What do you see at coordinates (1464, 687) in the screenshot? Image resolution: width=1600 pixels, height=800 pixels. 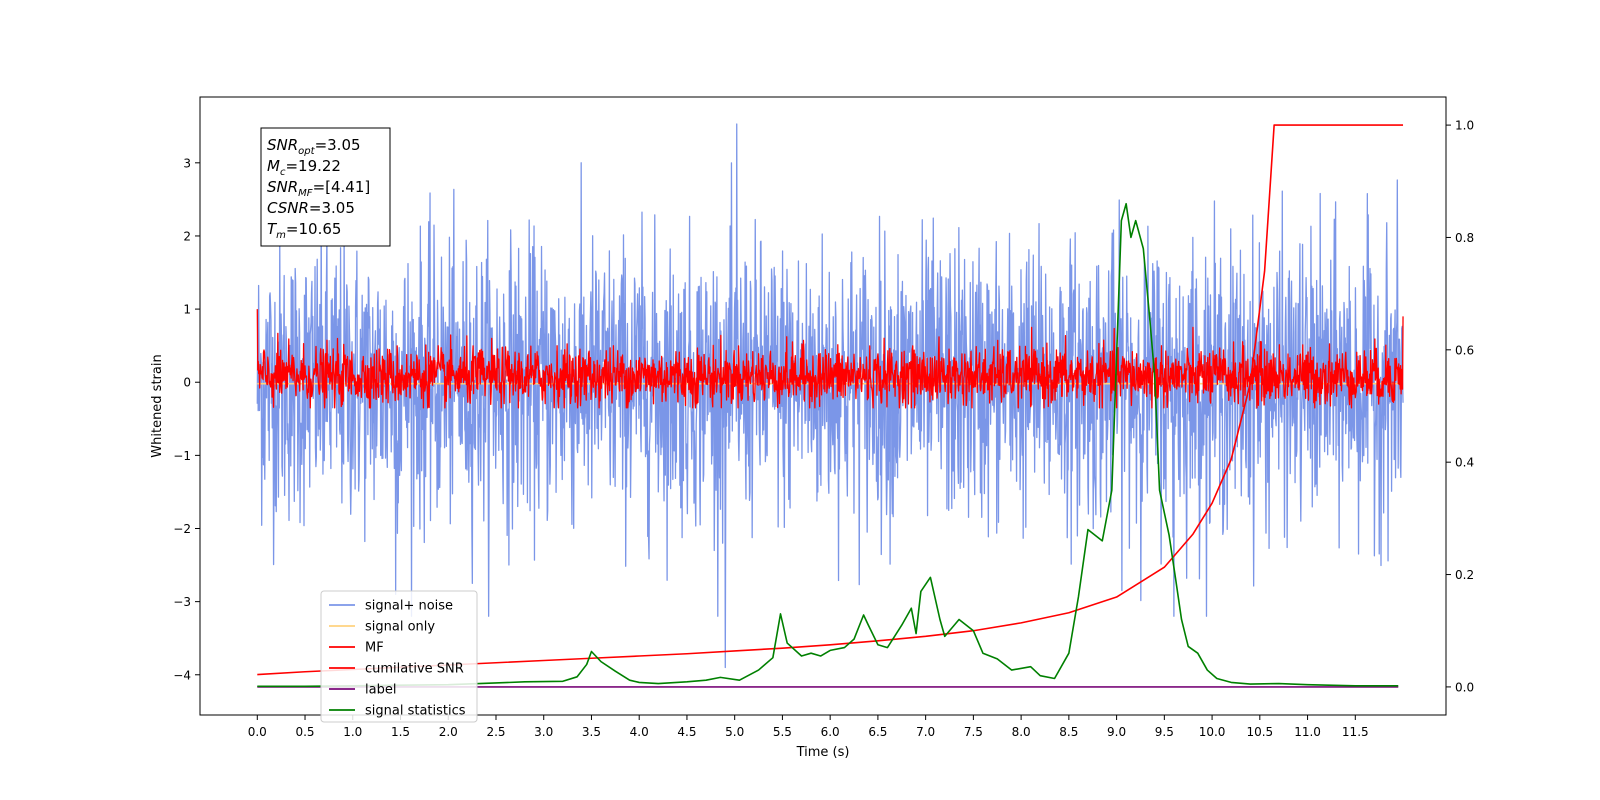 I see `y2-tick-label: 0.0` at bounding box center [1464, 687].